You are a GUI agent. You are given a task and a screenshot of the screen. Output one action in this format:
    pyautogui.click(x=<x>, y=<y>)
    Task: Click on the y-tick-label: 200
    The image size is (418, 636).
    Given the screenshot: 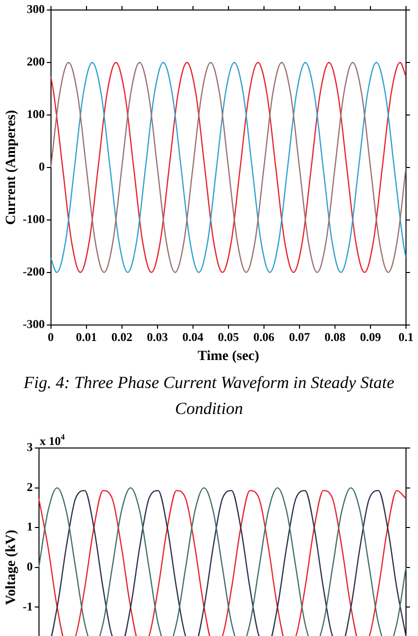 What is the action you would take?
    pyautogui.click(x=35, y=61)
    